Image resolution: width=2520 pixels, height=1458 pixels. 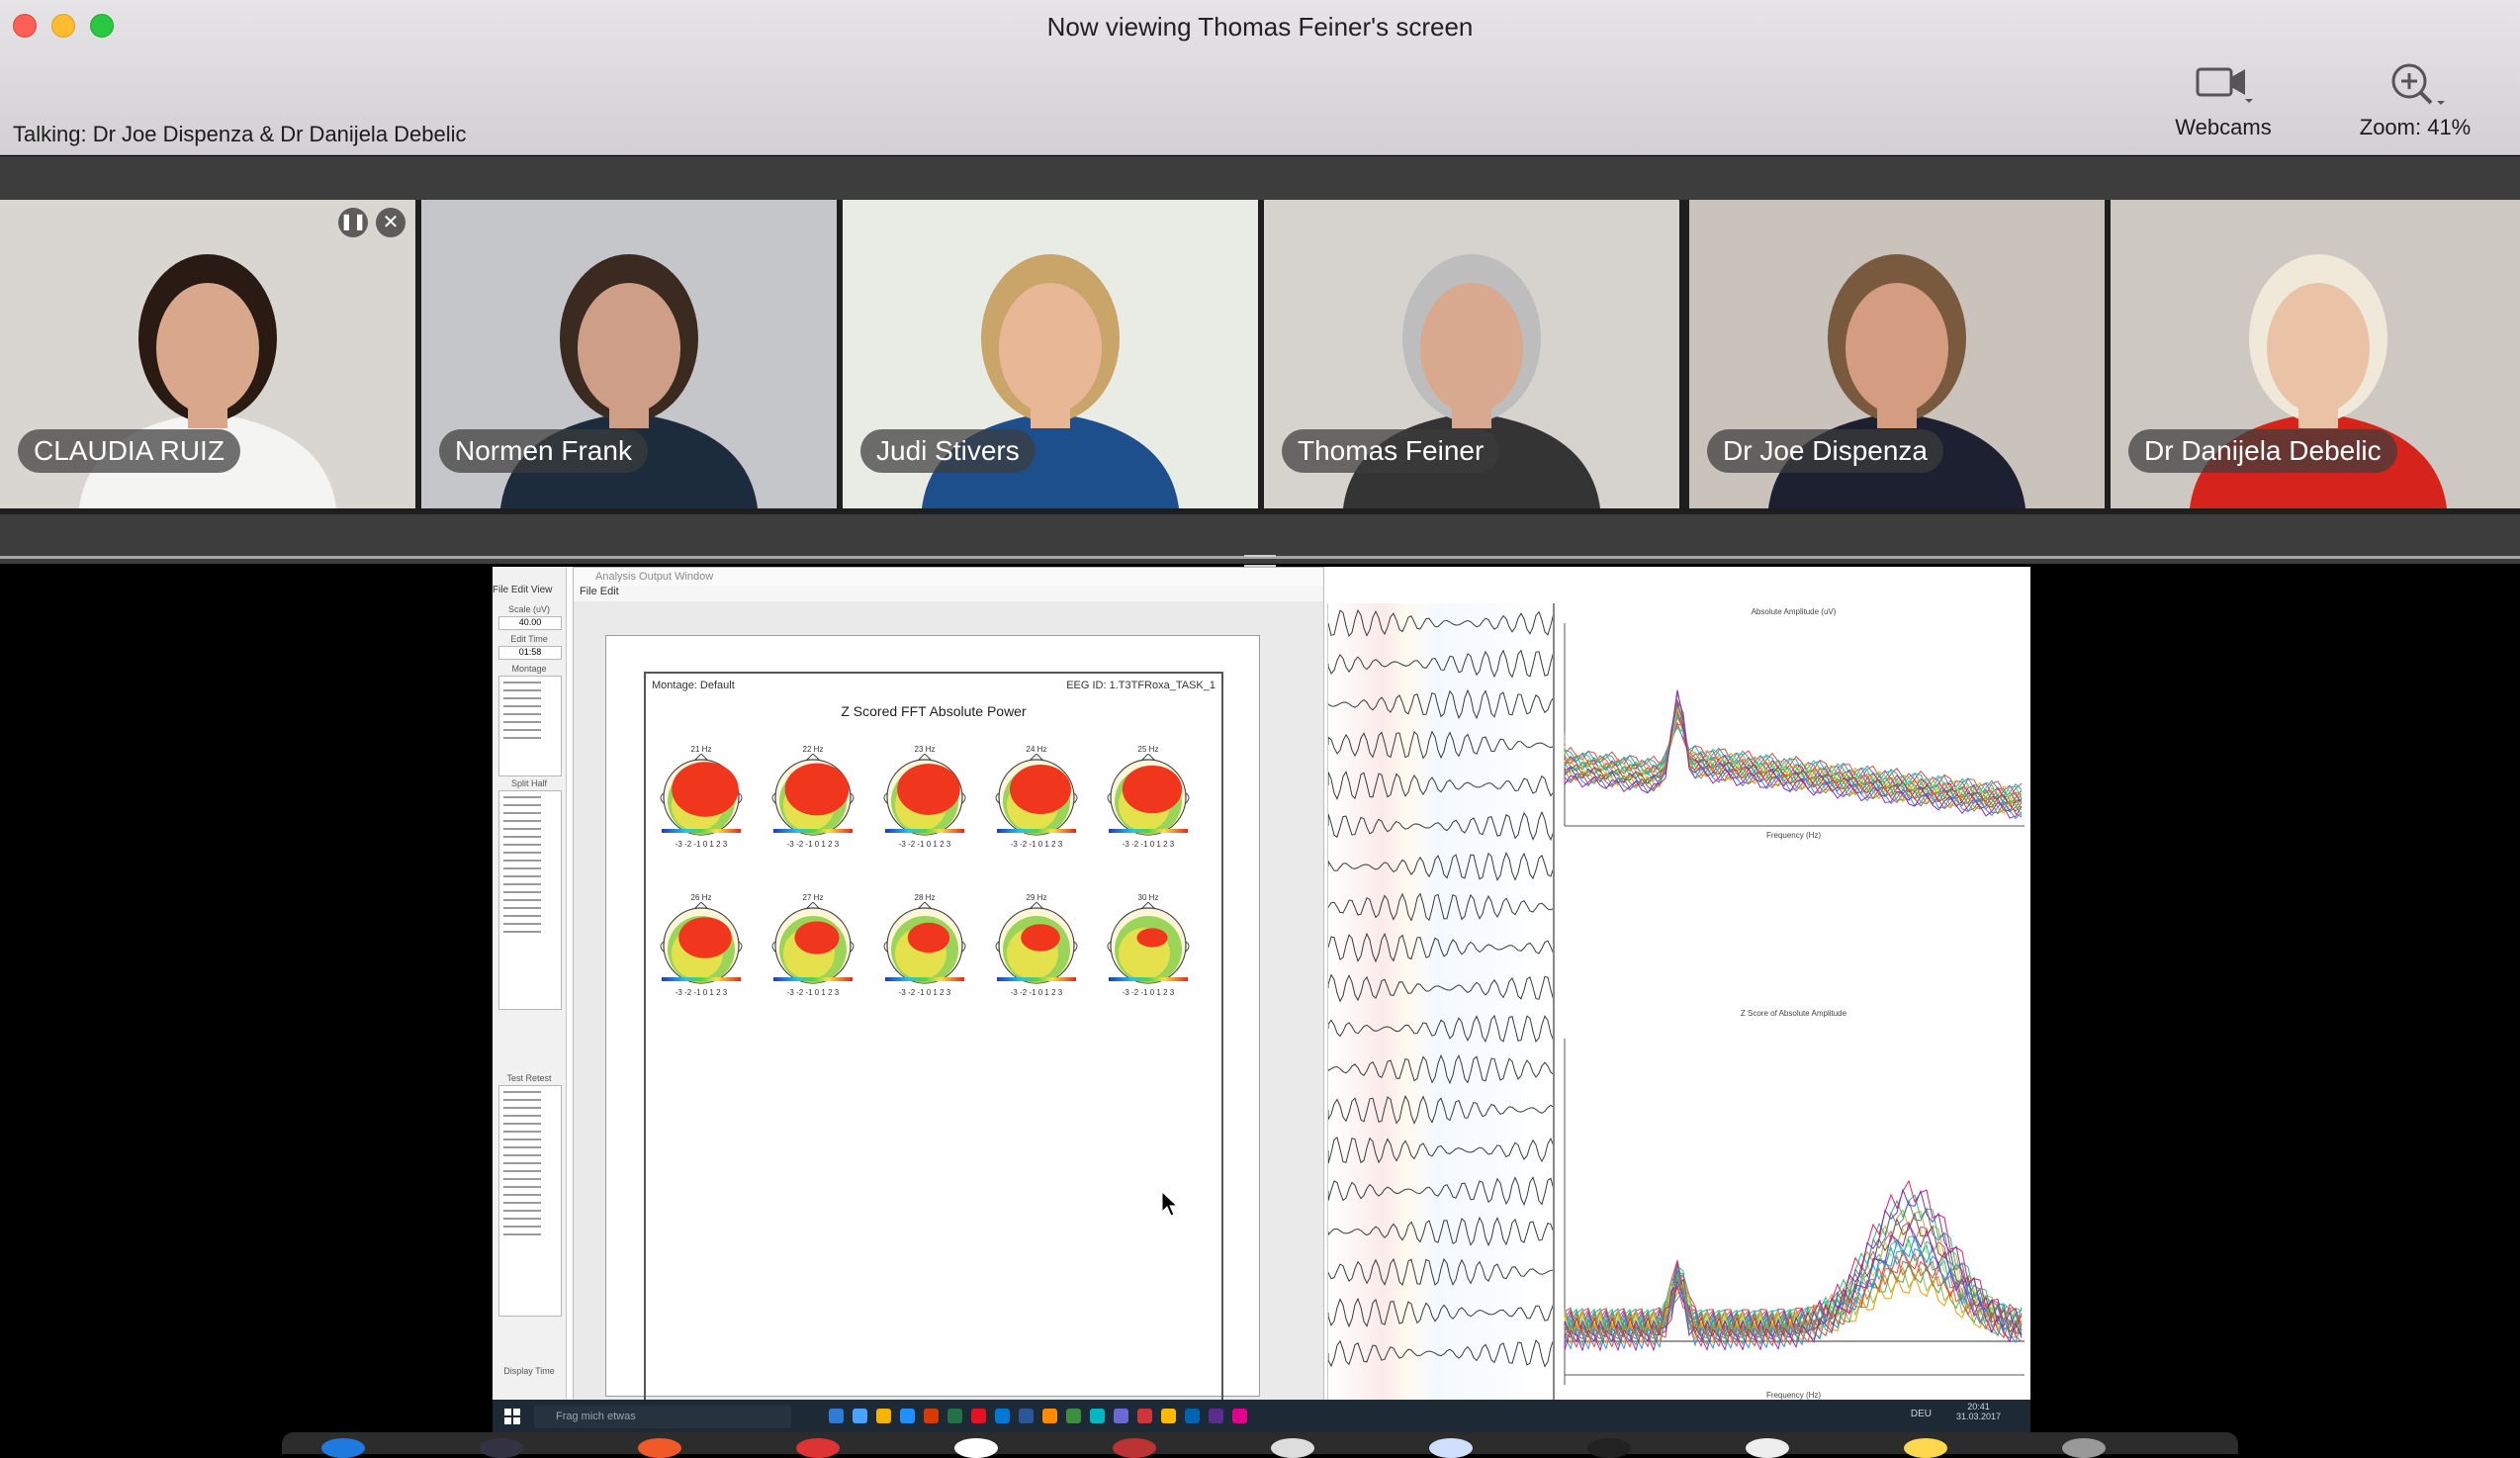 What do you see at coordinates (523, 590) in the screenshot?
I see `control-panel-menu: File Edit View` at bounding box center [523, 590].